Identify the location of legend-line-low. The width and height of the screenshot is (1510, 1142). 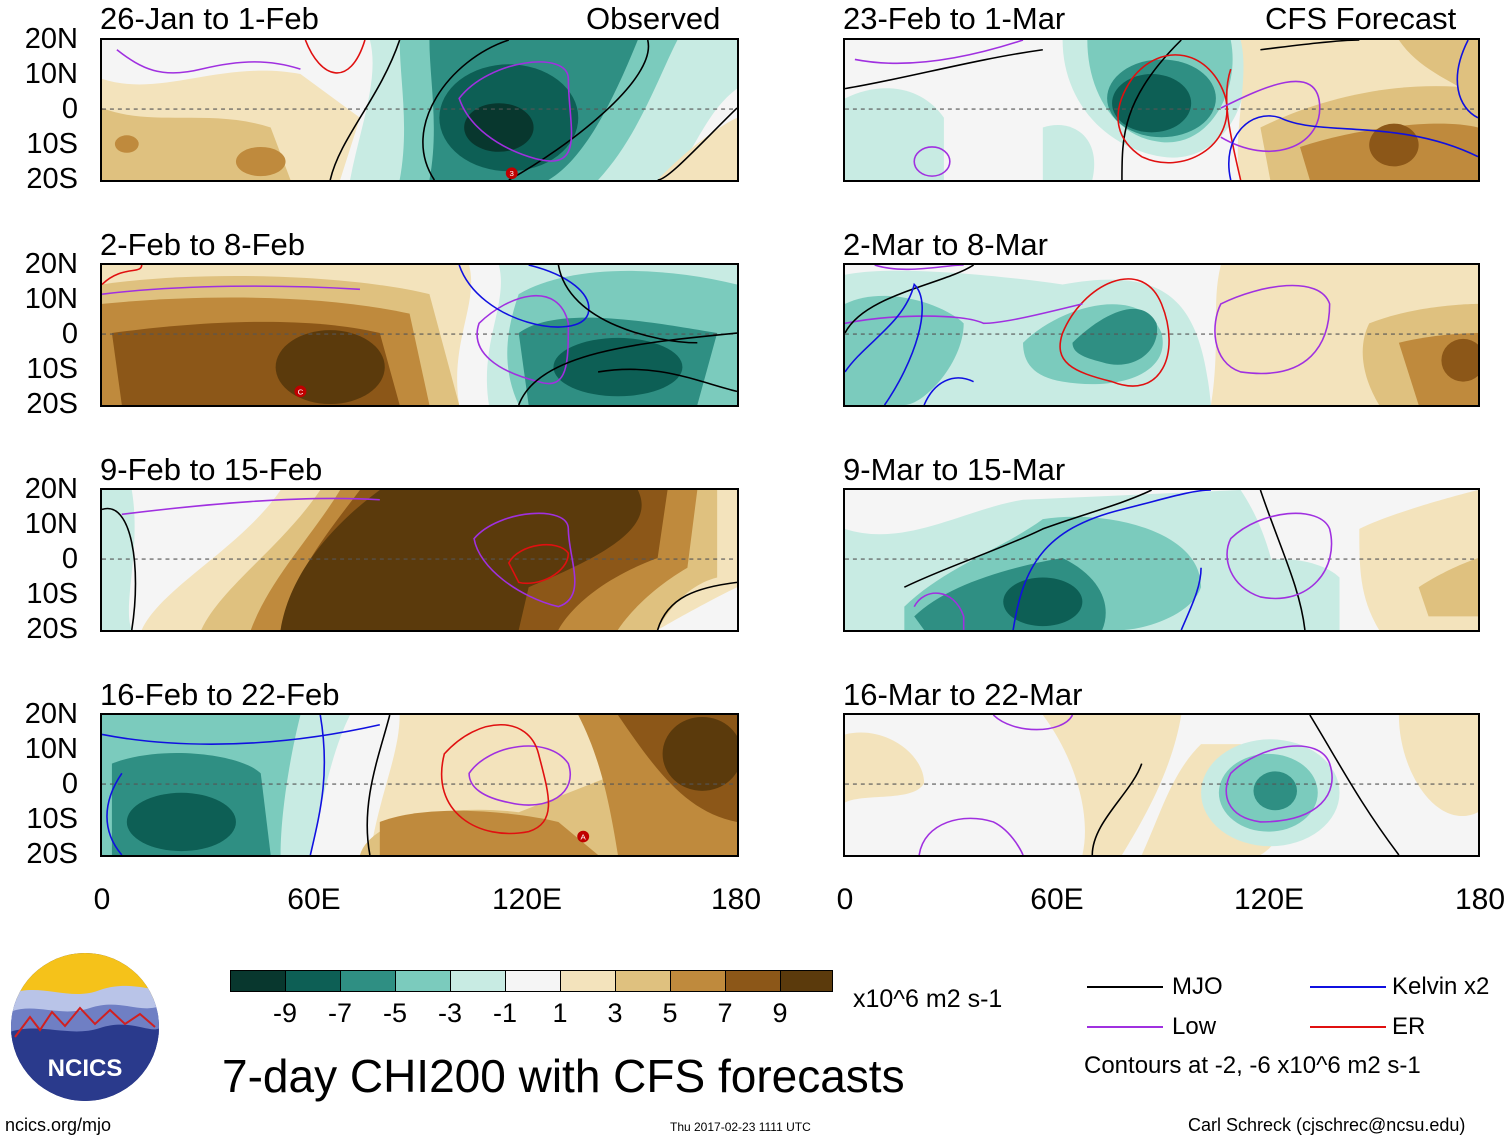
(1125, 1027).